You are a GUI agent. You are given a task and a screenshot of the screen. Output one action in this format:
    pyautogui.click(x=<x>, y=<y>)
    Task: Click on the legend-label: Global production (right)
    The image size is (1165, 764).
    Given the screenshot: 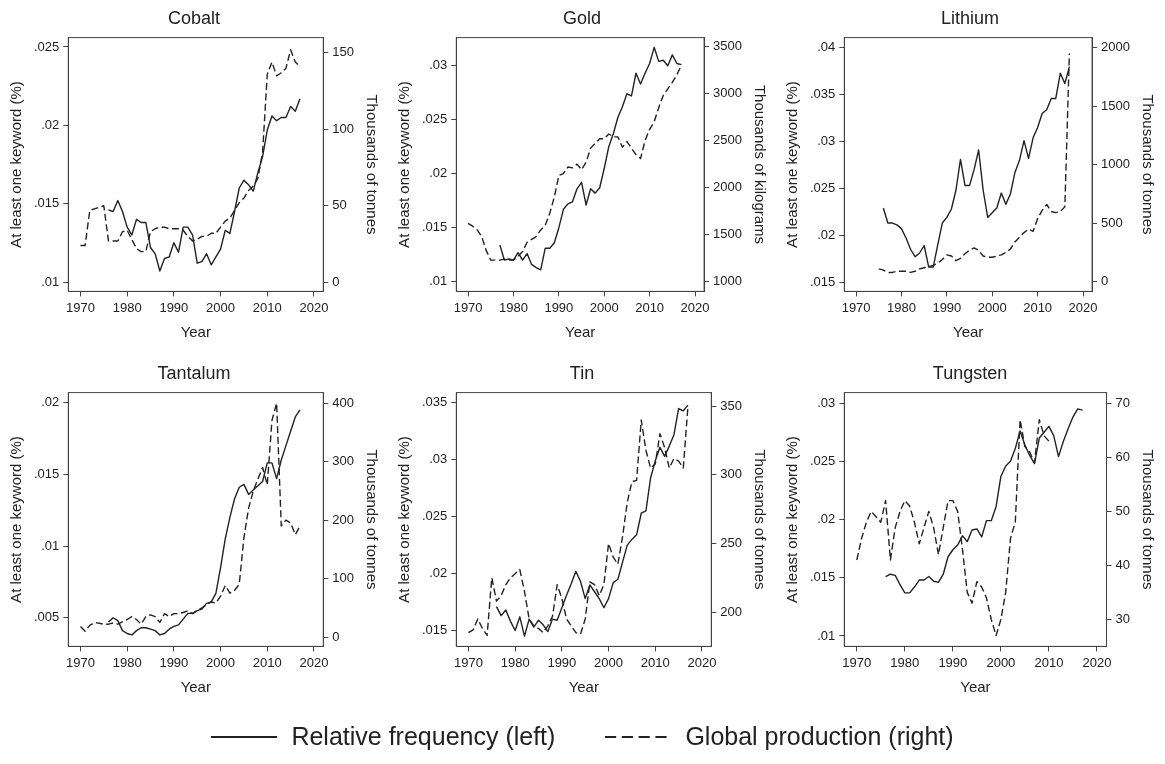 What is the action you would take?
    pyautogui.click(x=819, y=736)
    